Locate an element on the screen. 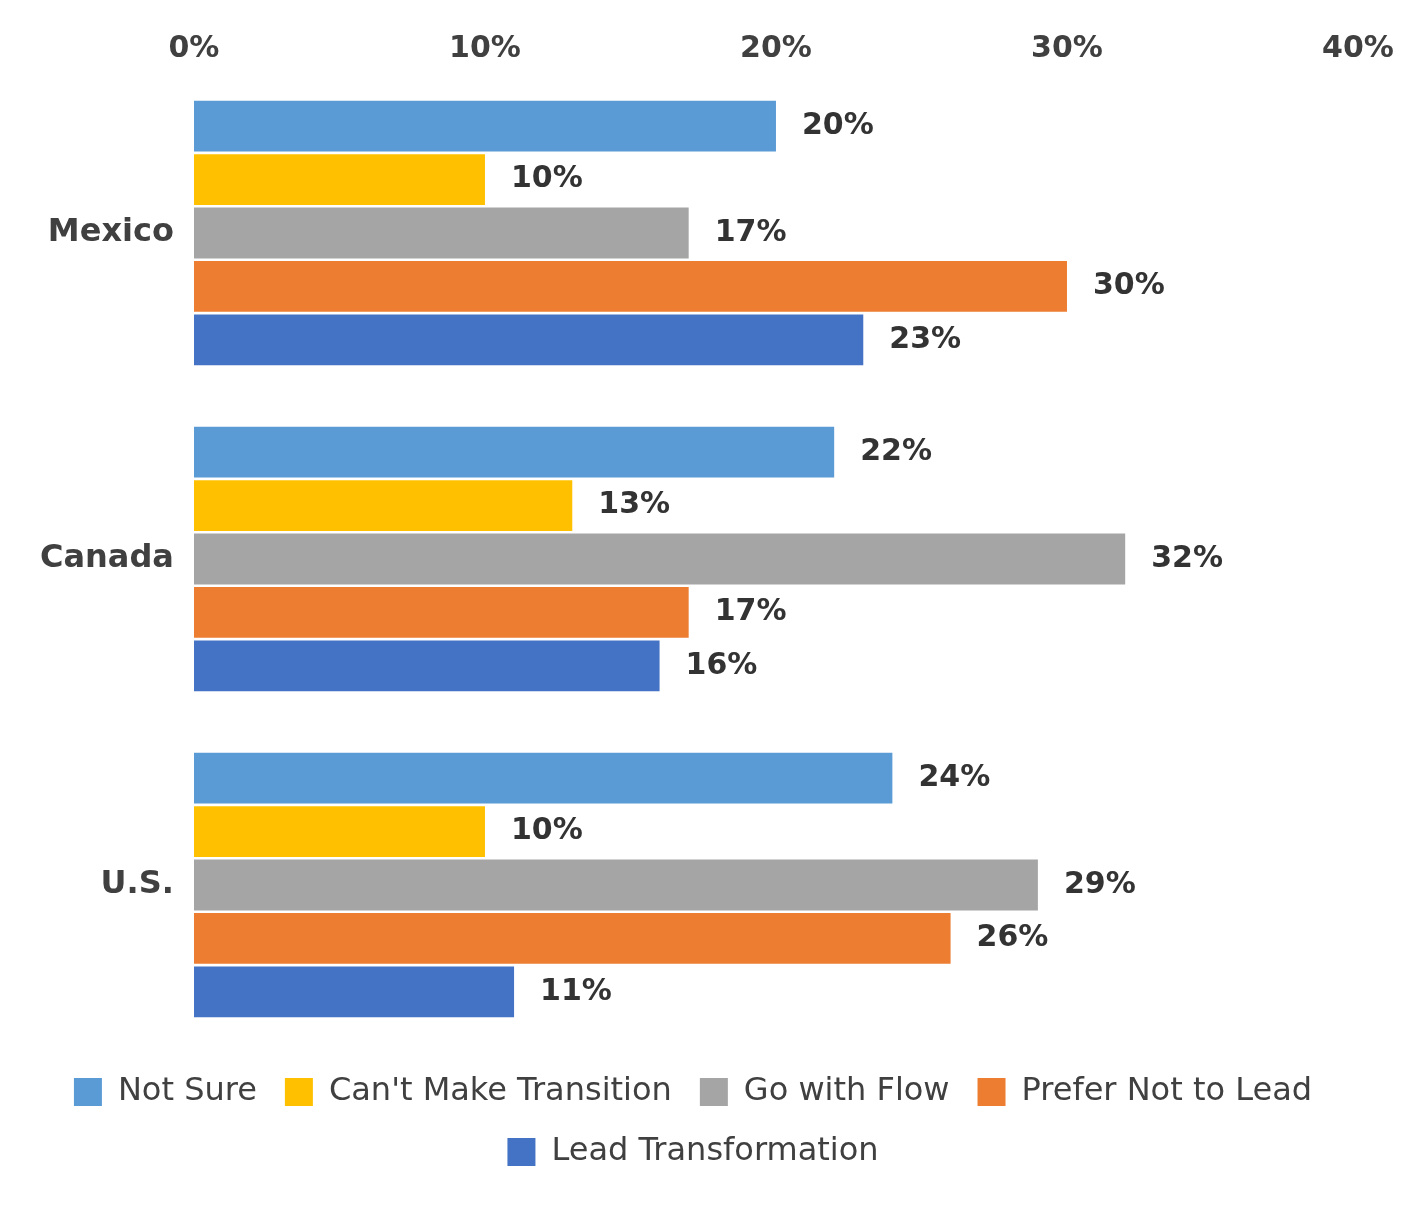 The width and height of the screenshot is (1412, 1209). legend-label: Lead Transformation is located at coordinates (715, 1149).